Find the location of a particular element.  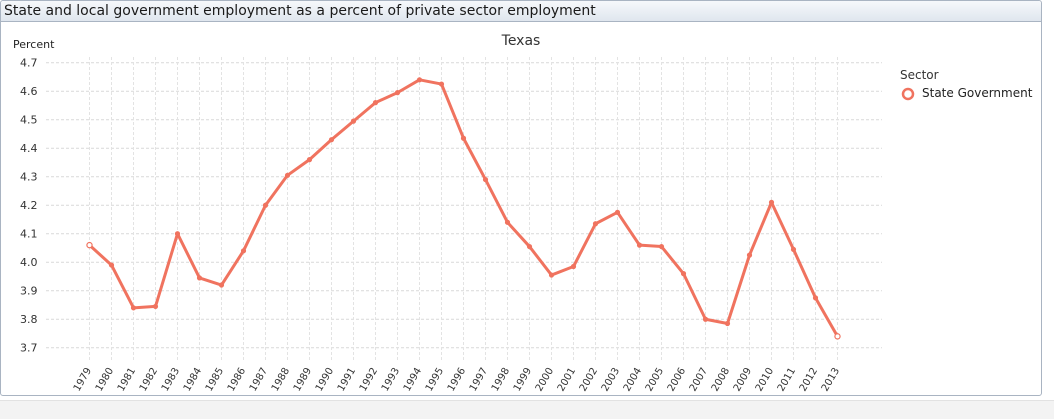

y-tick-label: 4.6 is located at coordinates (29, 91).